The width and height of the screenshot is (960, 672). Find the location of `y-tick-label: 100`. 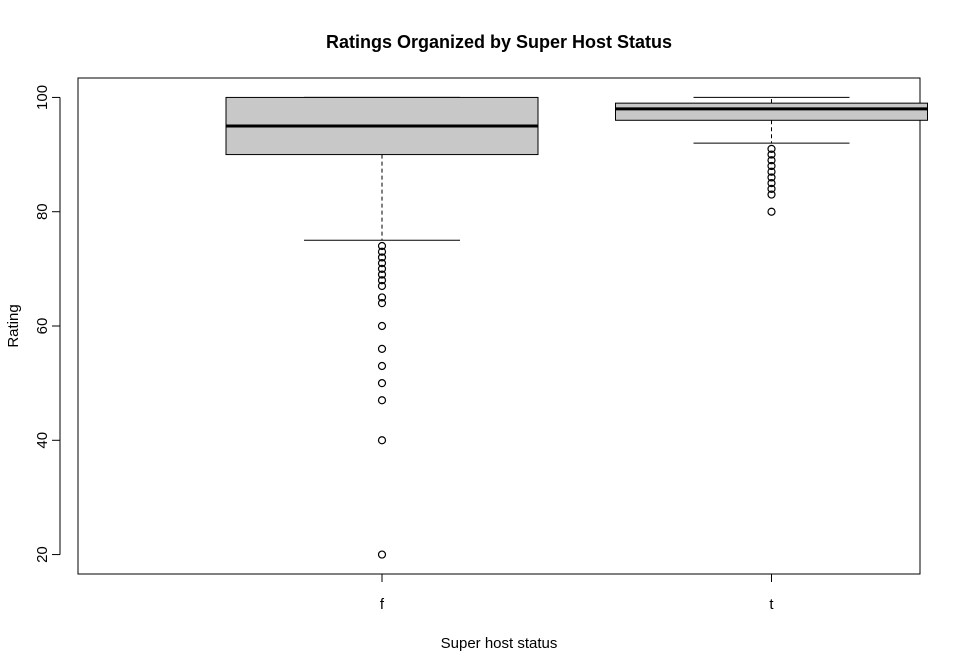

y-tick-label: 100 is located at coordinates (42, 97).